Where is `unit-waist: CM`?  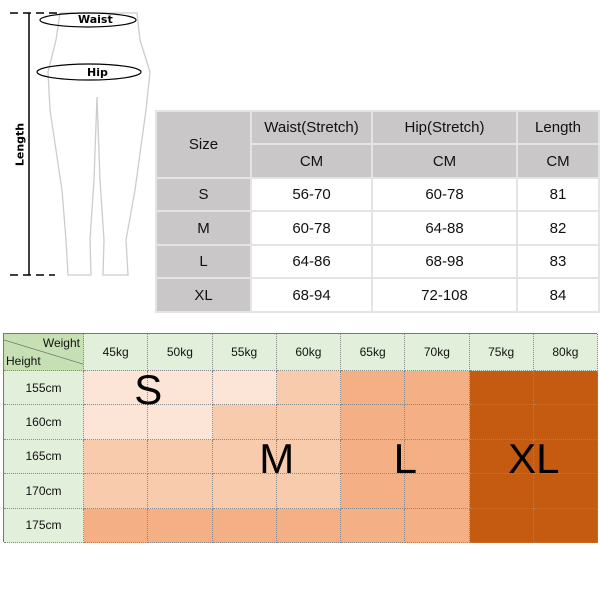 unit-waist: CM is located at coordinates (311, 161).